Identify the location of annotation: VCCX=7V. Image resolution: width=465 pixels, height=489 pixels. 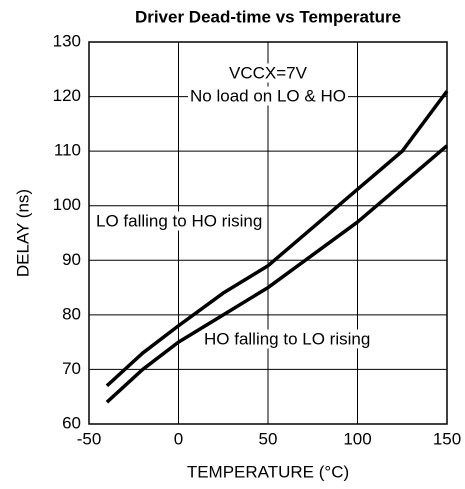
(268, 72).